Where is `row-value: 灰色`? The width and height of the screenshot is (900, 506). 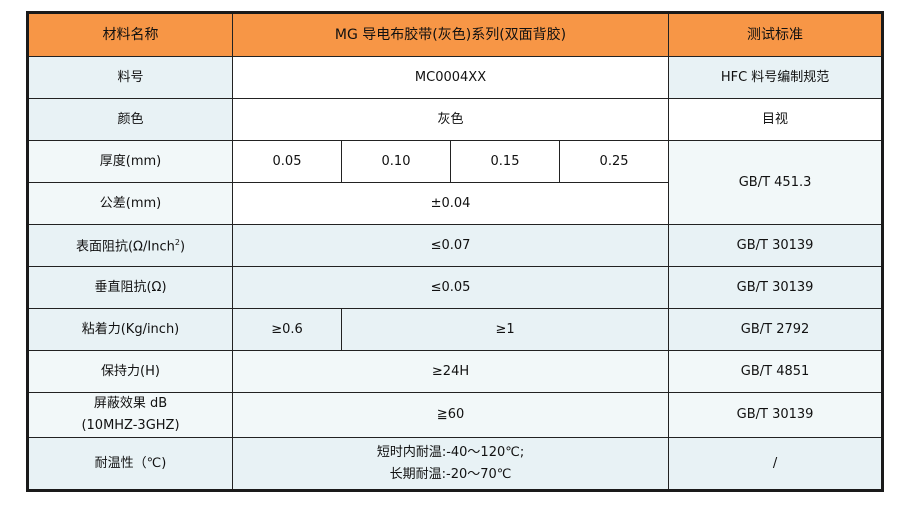
row-value: 灰色 is located at coordinates (450, 119).